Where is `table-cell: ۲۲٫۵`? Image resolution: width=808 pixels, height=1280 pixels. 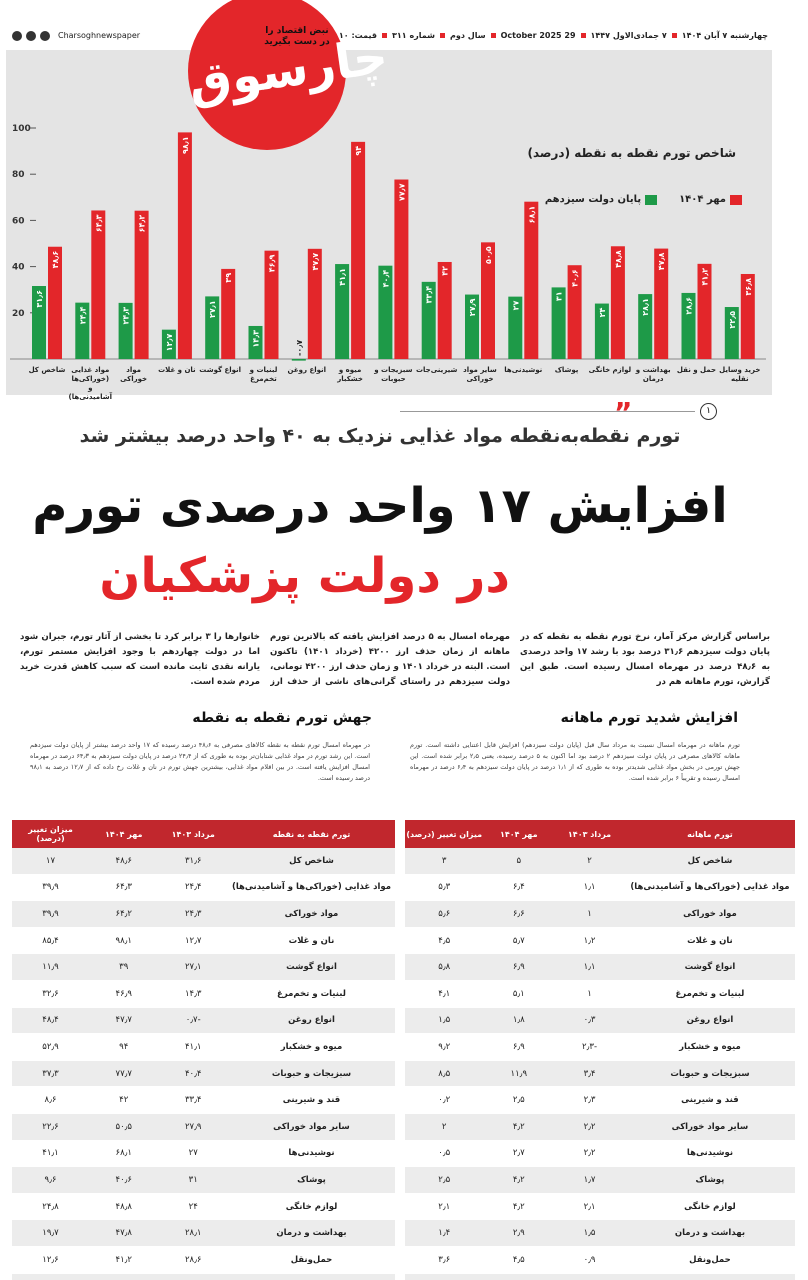 table-cell: ۲۲٫۵ is located at coordinates (193, 1276).